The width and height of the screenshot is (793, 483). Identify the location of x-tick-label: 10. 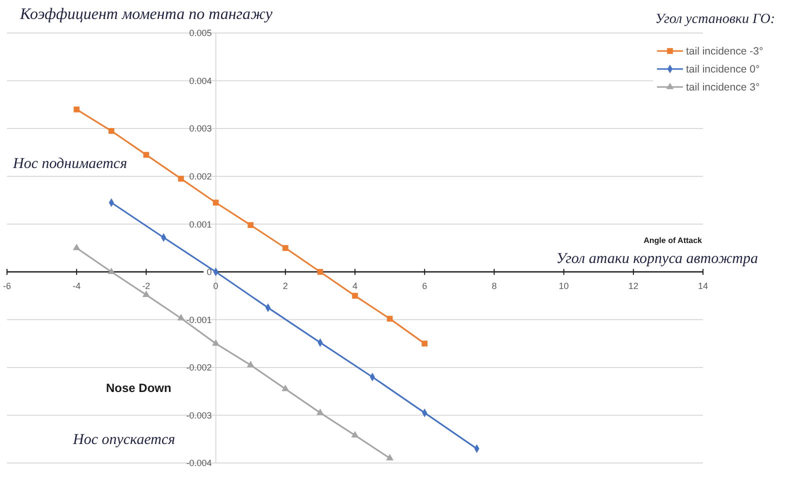
(563, 285).